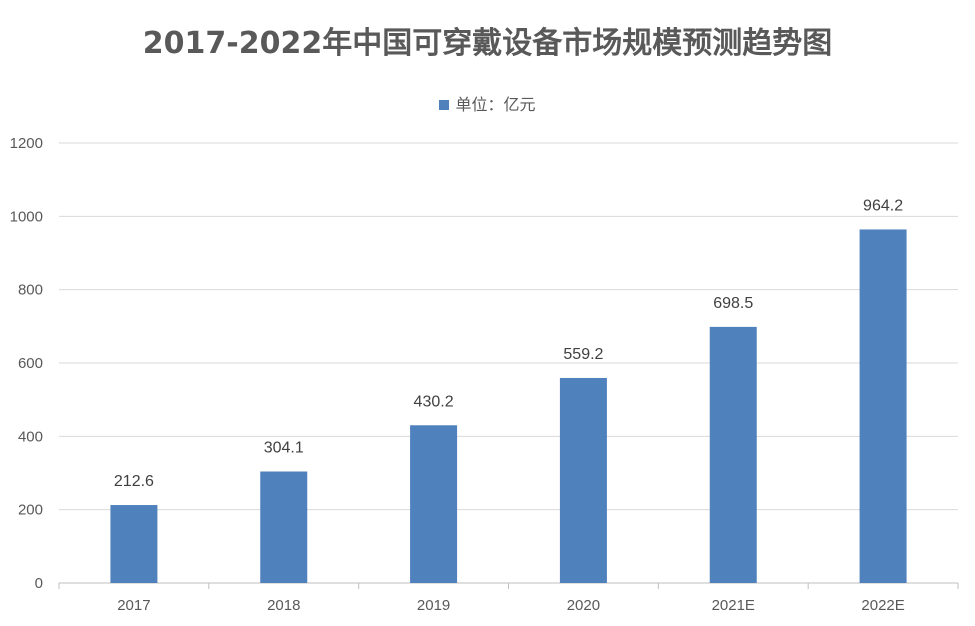 The height and width of the screenshot is (626, 975). I want to click on y-tick-label: 400, so click(30, 436).